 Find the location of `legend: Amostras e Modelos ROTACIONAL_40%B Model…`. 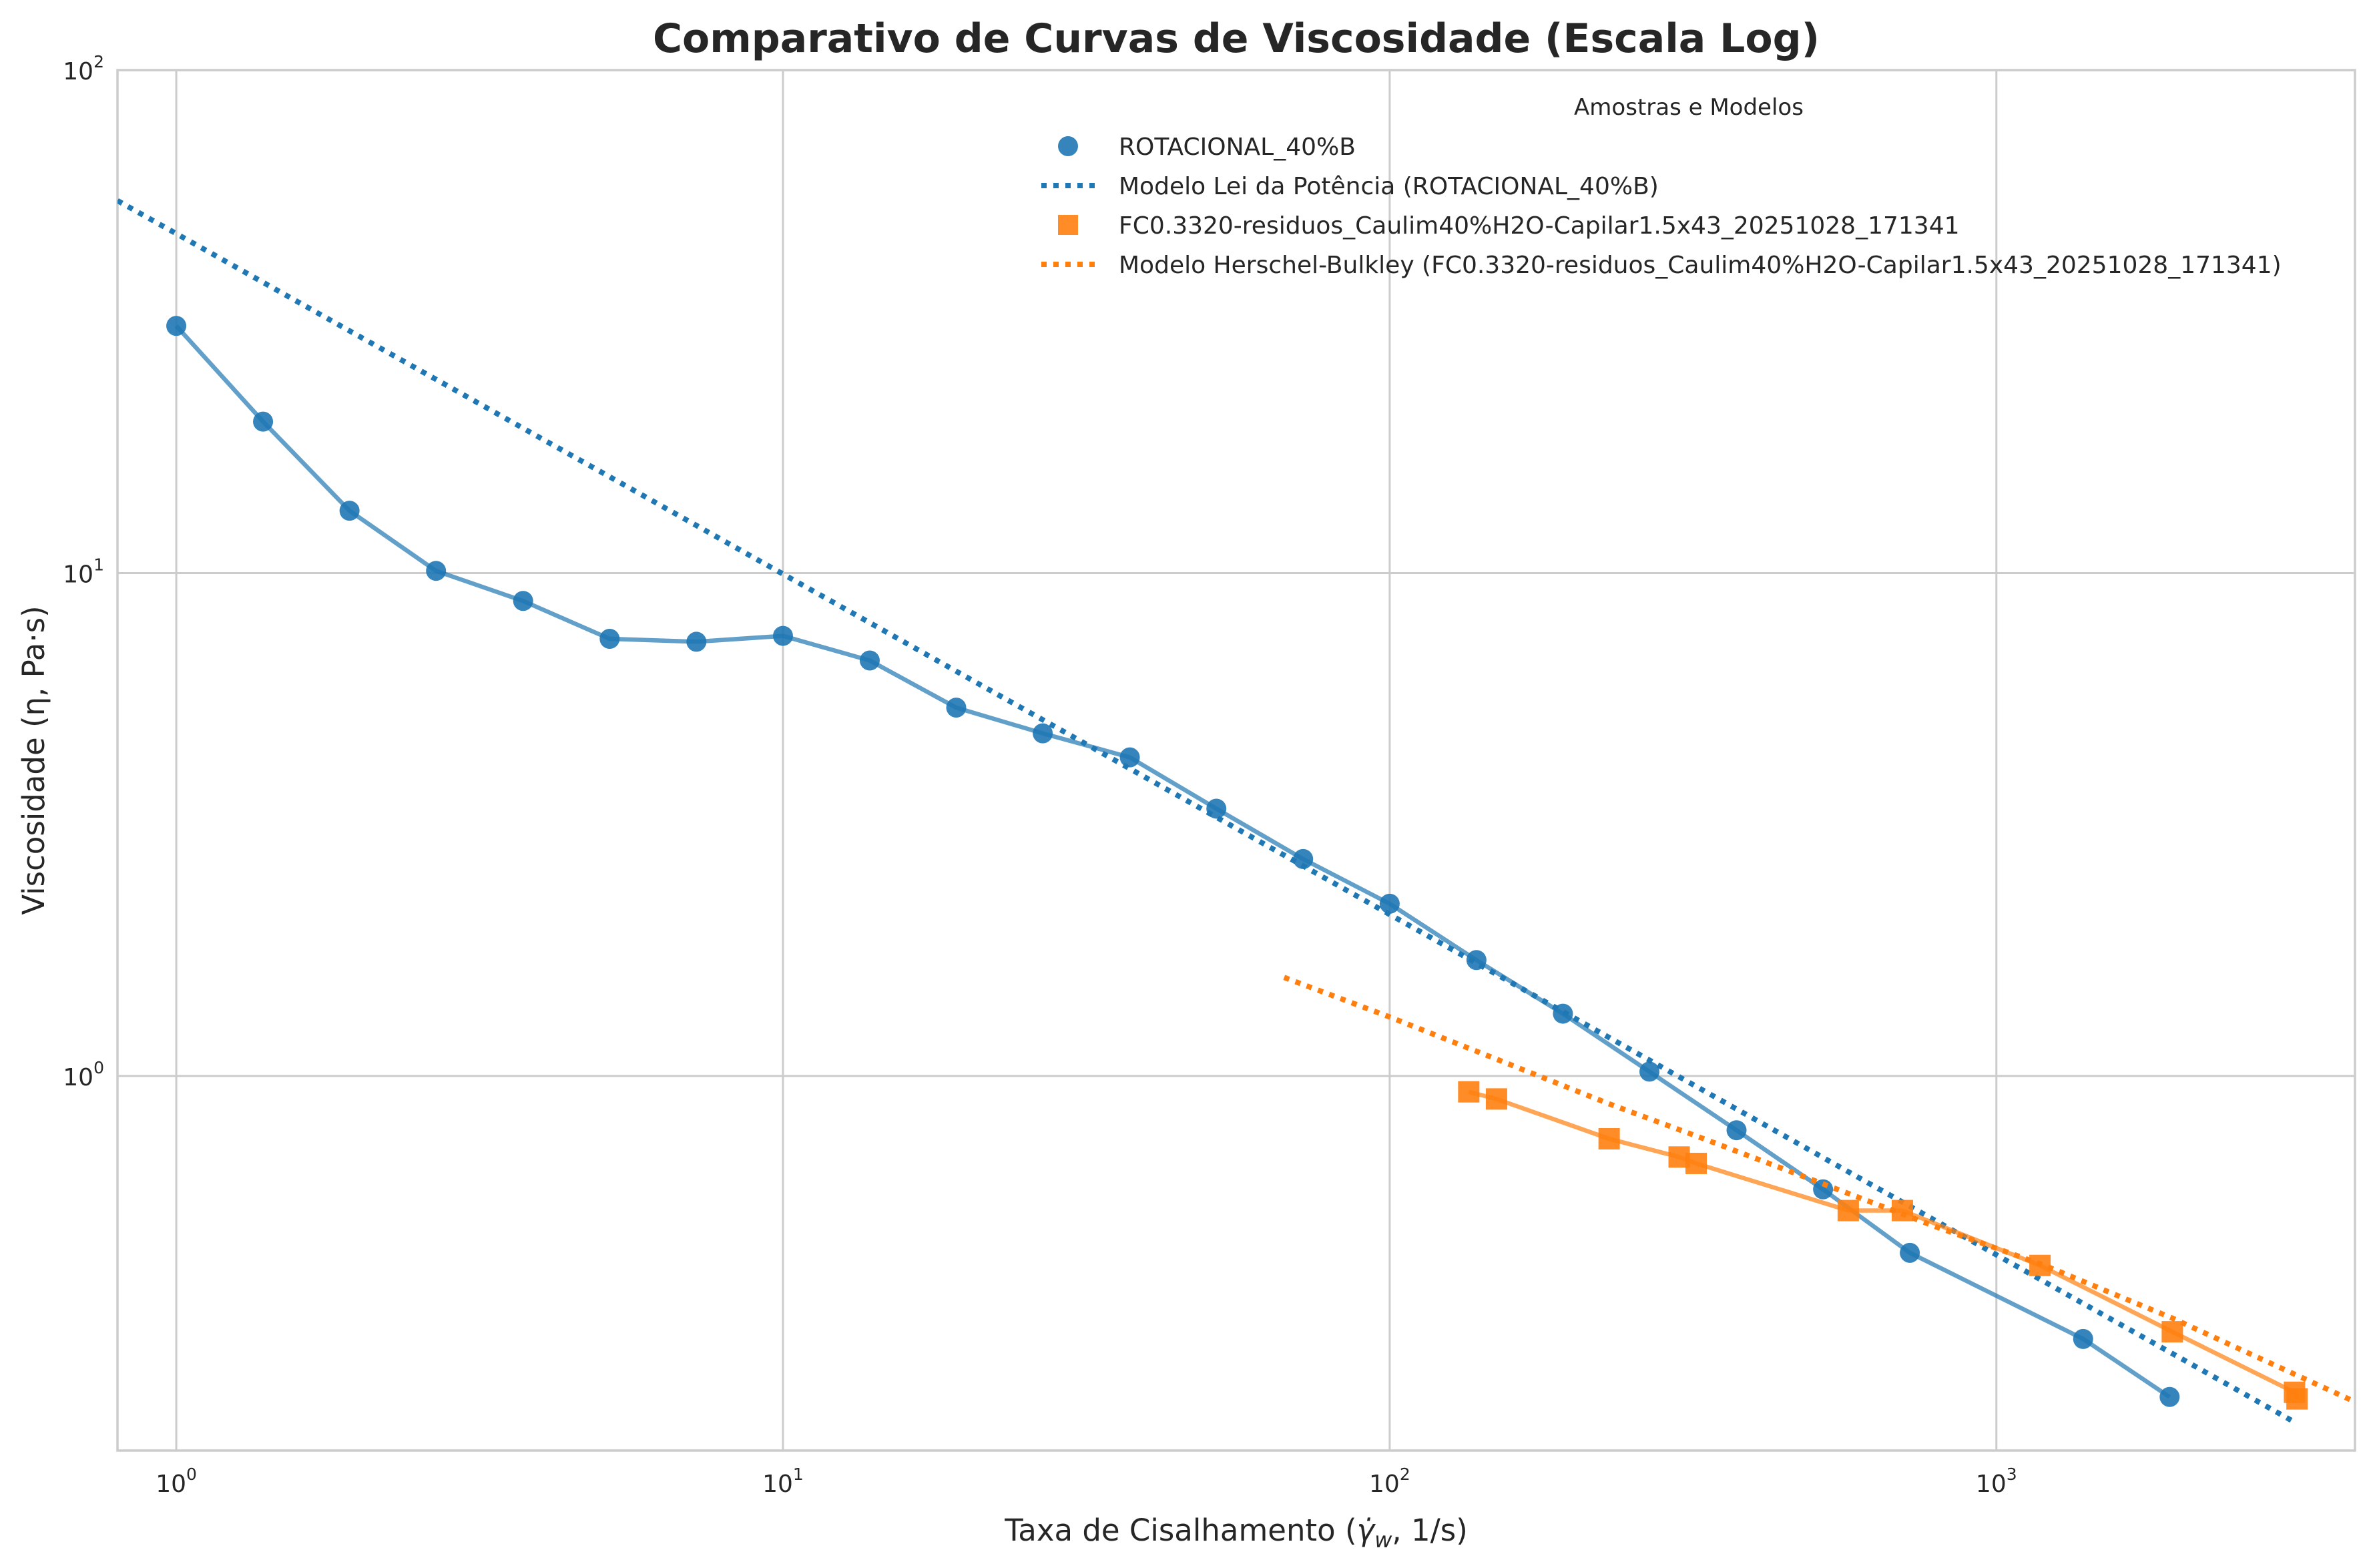

legend: Amostras e Modelos ROTACIONAL_40%B Model… is located at coordinates (1661, 186).